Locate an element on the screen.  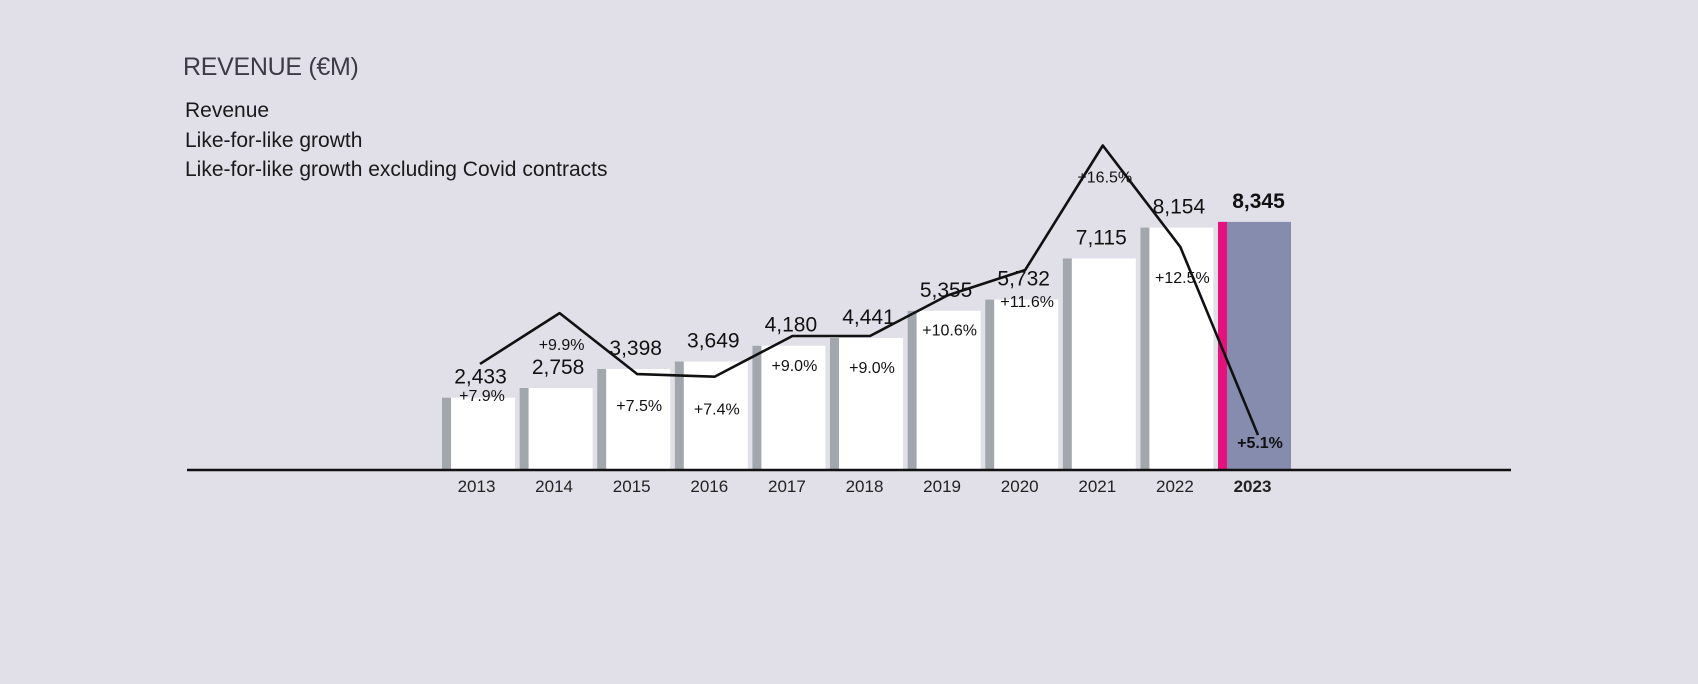
value-label-2022: 8,154 is located at coordinates (1179, 207).